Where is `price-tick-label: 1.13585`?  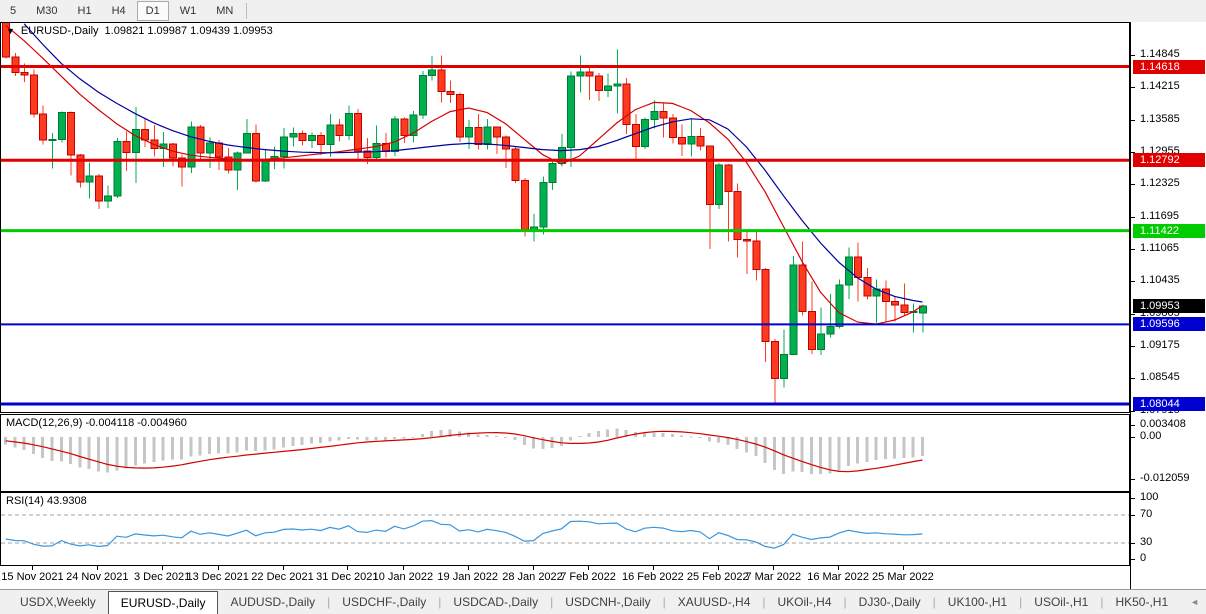 price-tick-label: 1.13585 is located at coordinates (1160, 118).